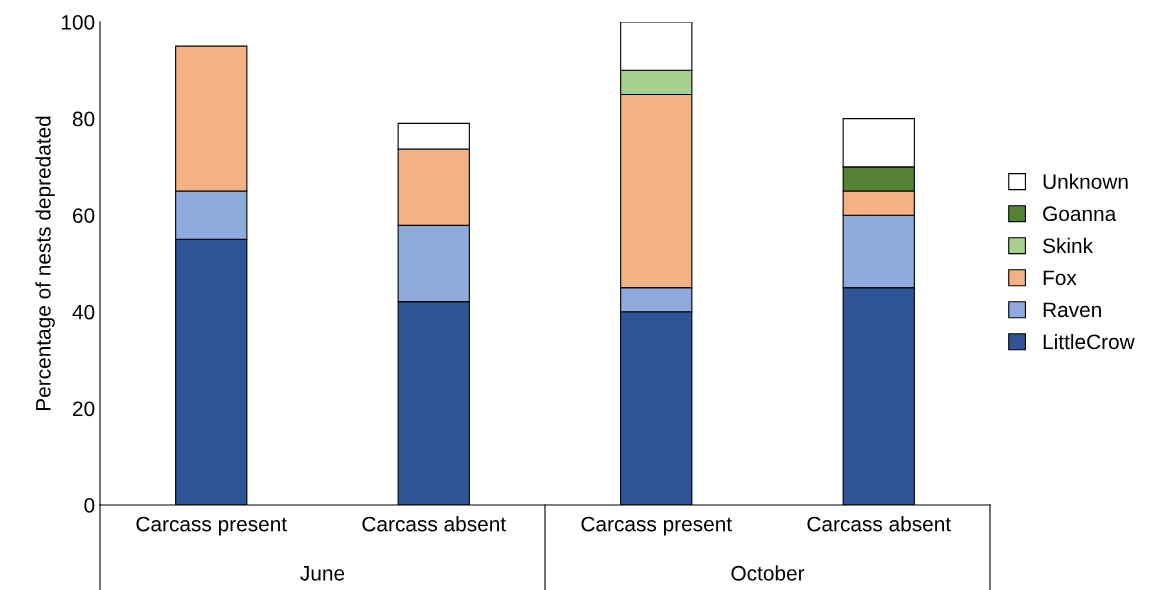 This screenshot has width=1150, height=590. Describe the element at coordinates (1068, 245) in the screenshot. I see `legend-label: Skink` at that location.